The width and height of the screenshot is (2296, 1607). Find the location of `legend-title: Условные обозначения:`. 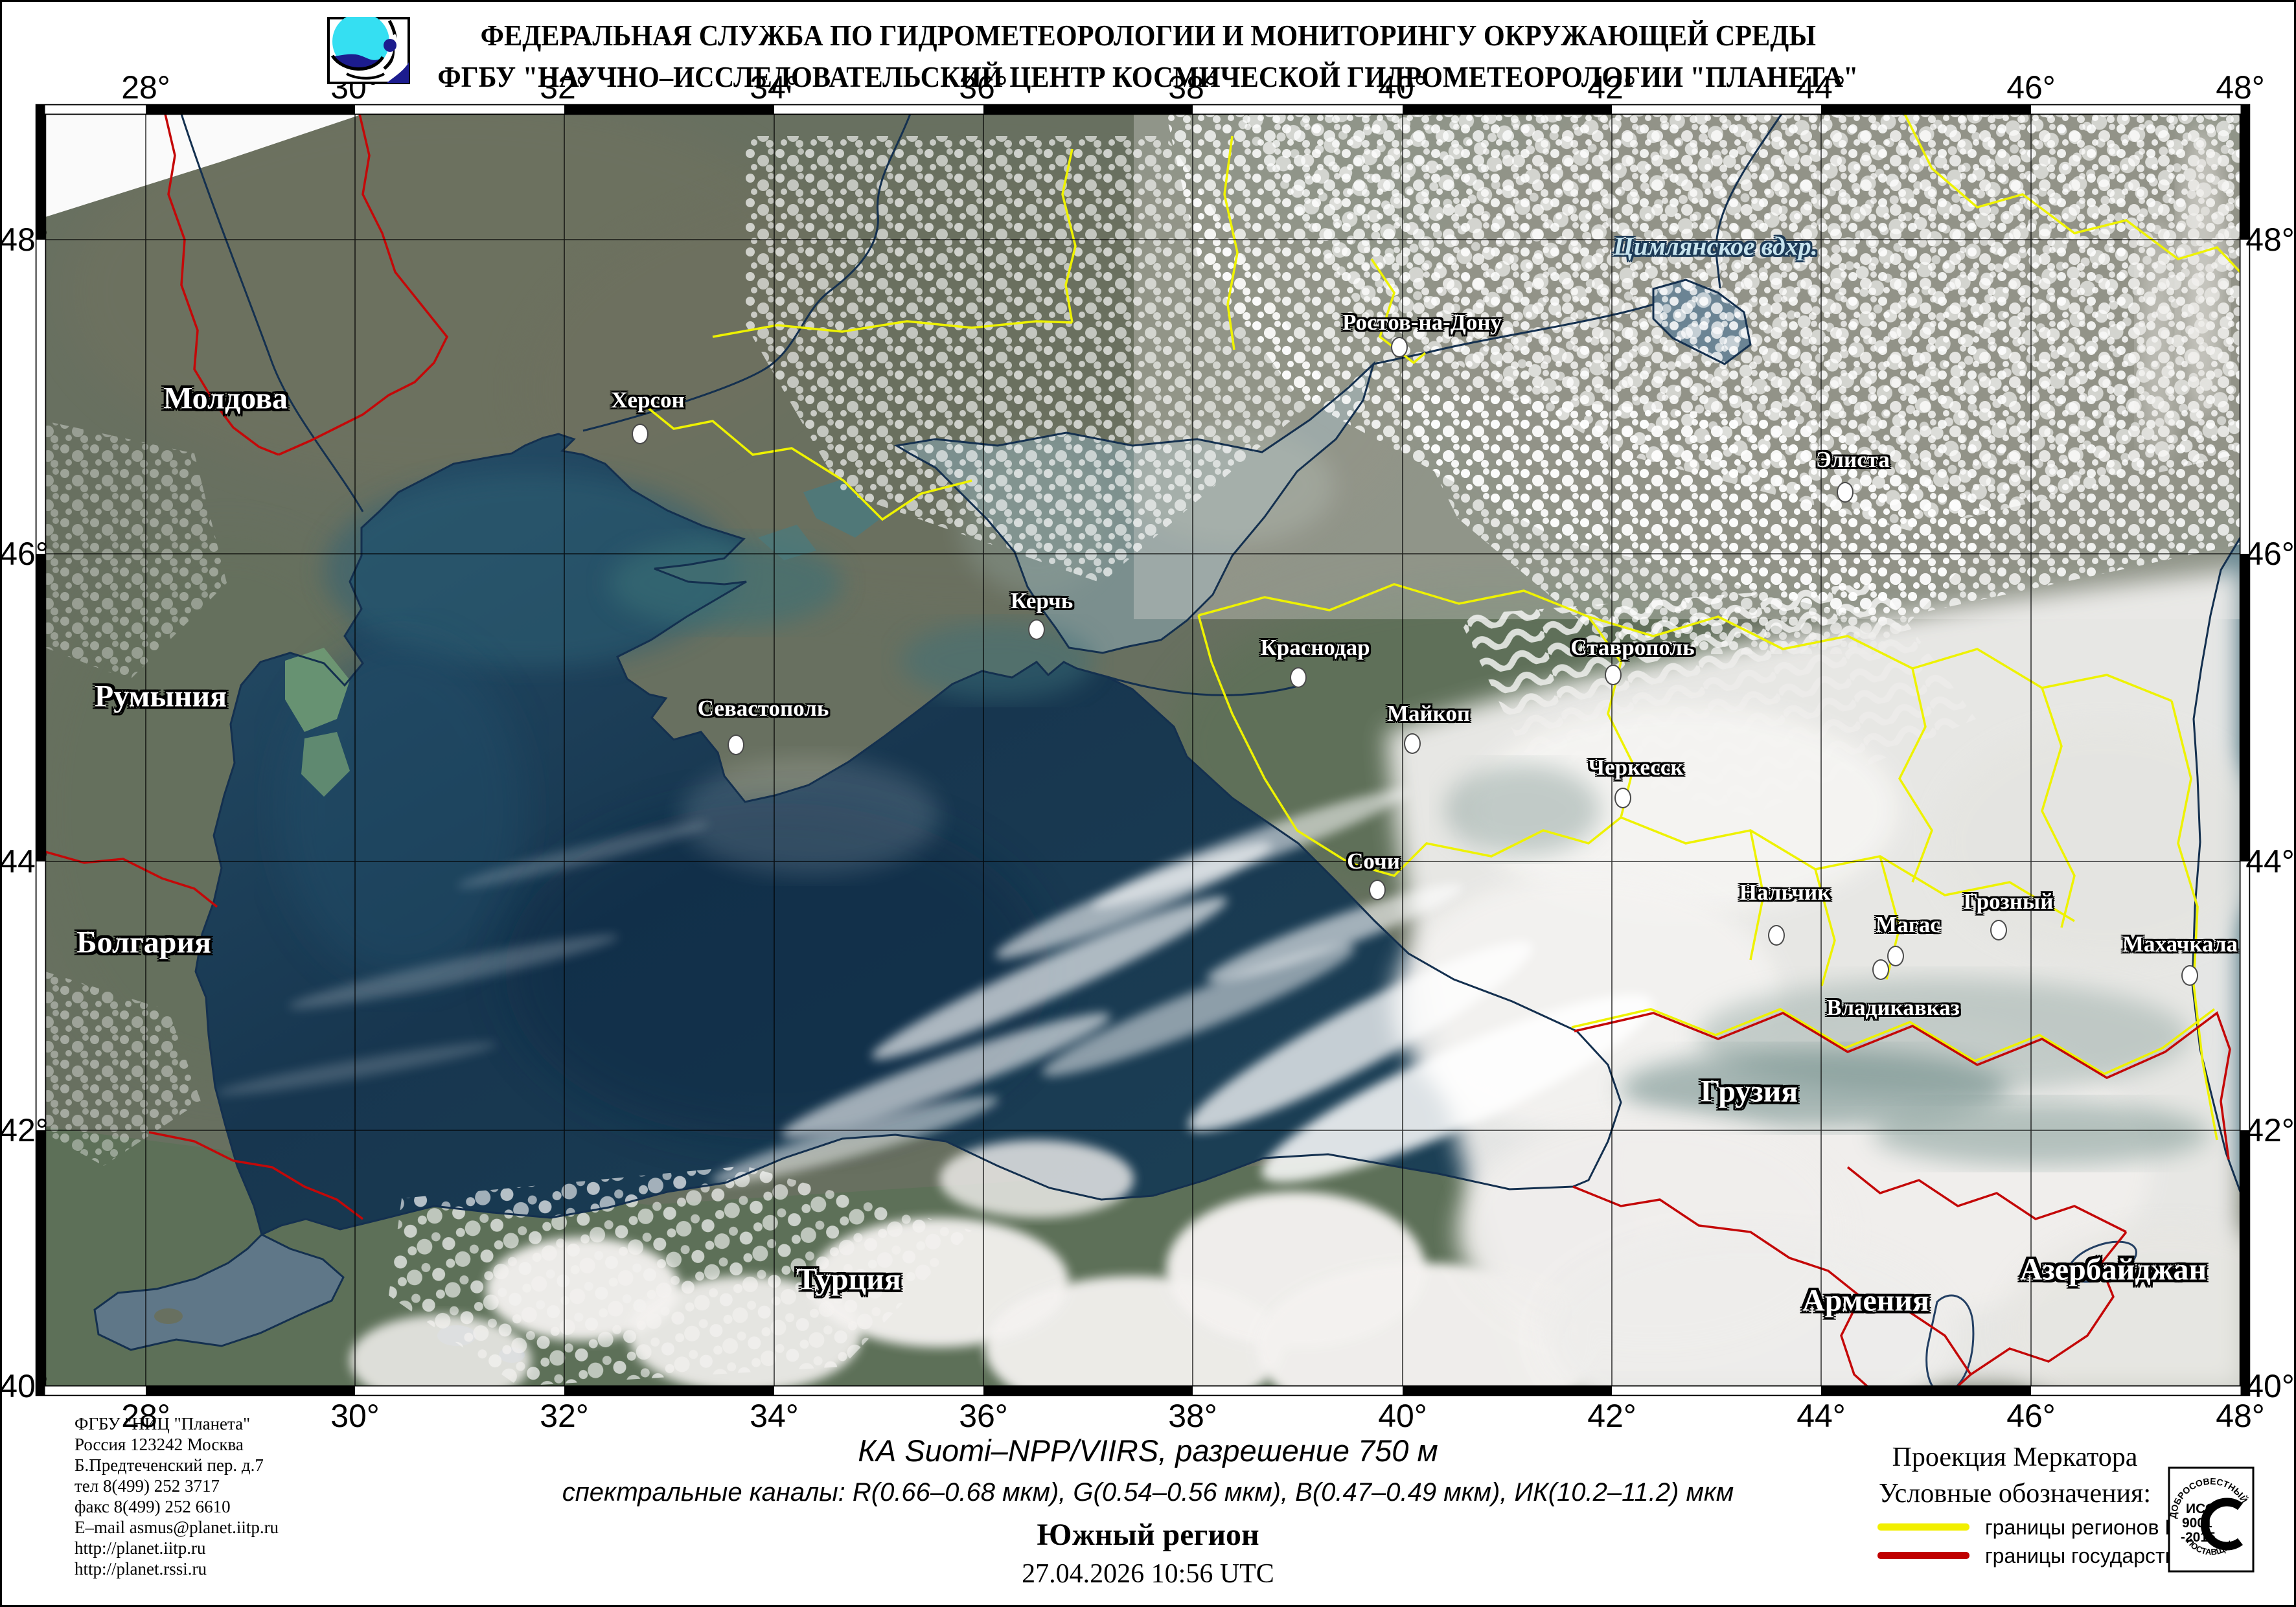

legend-title: Условные обозначения: is located at coordinates (2015, 1494).